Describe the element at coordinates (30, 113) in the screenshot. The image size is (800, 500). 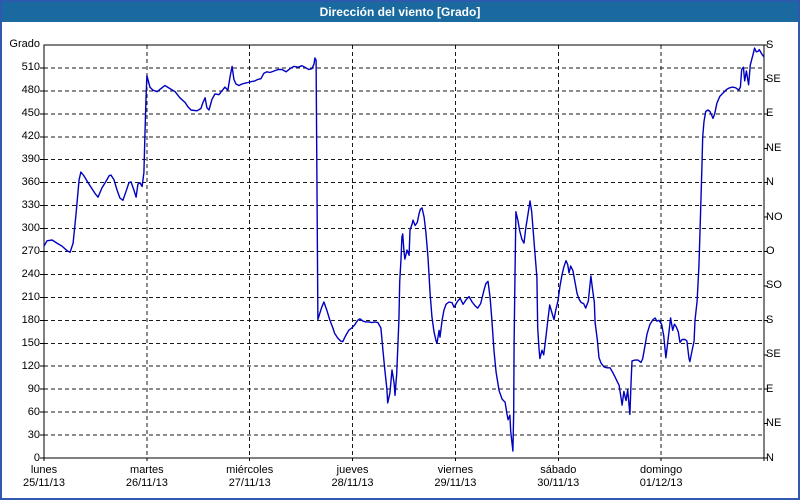
I see `y-tick-label: 450` at that location.